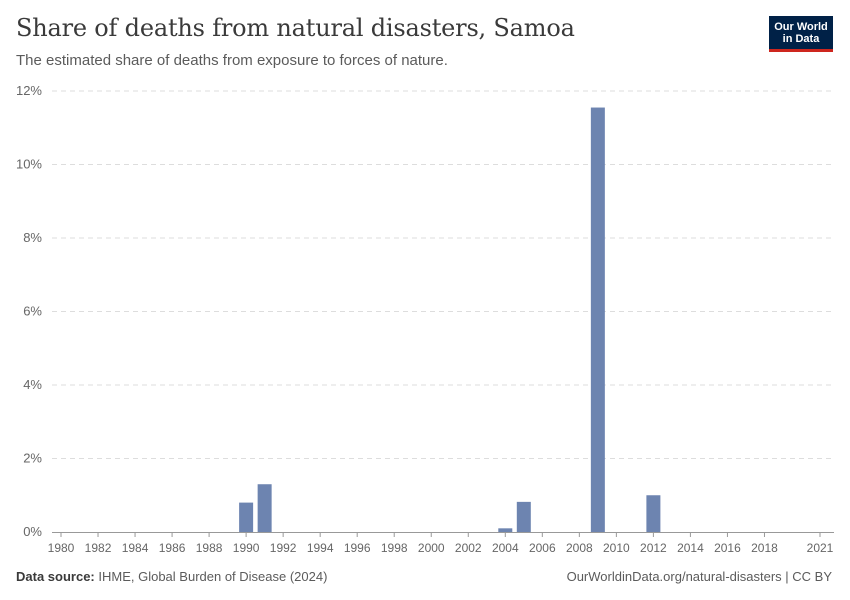 This screenshot has width=850, height=600. What do you see at coordinates (523, 516) in the screenshot?
I see `bar-2005` at bounding box center [523, 516].